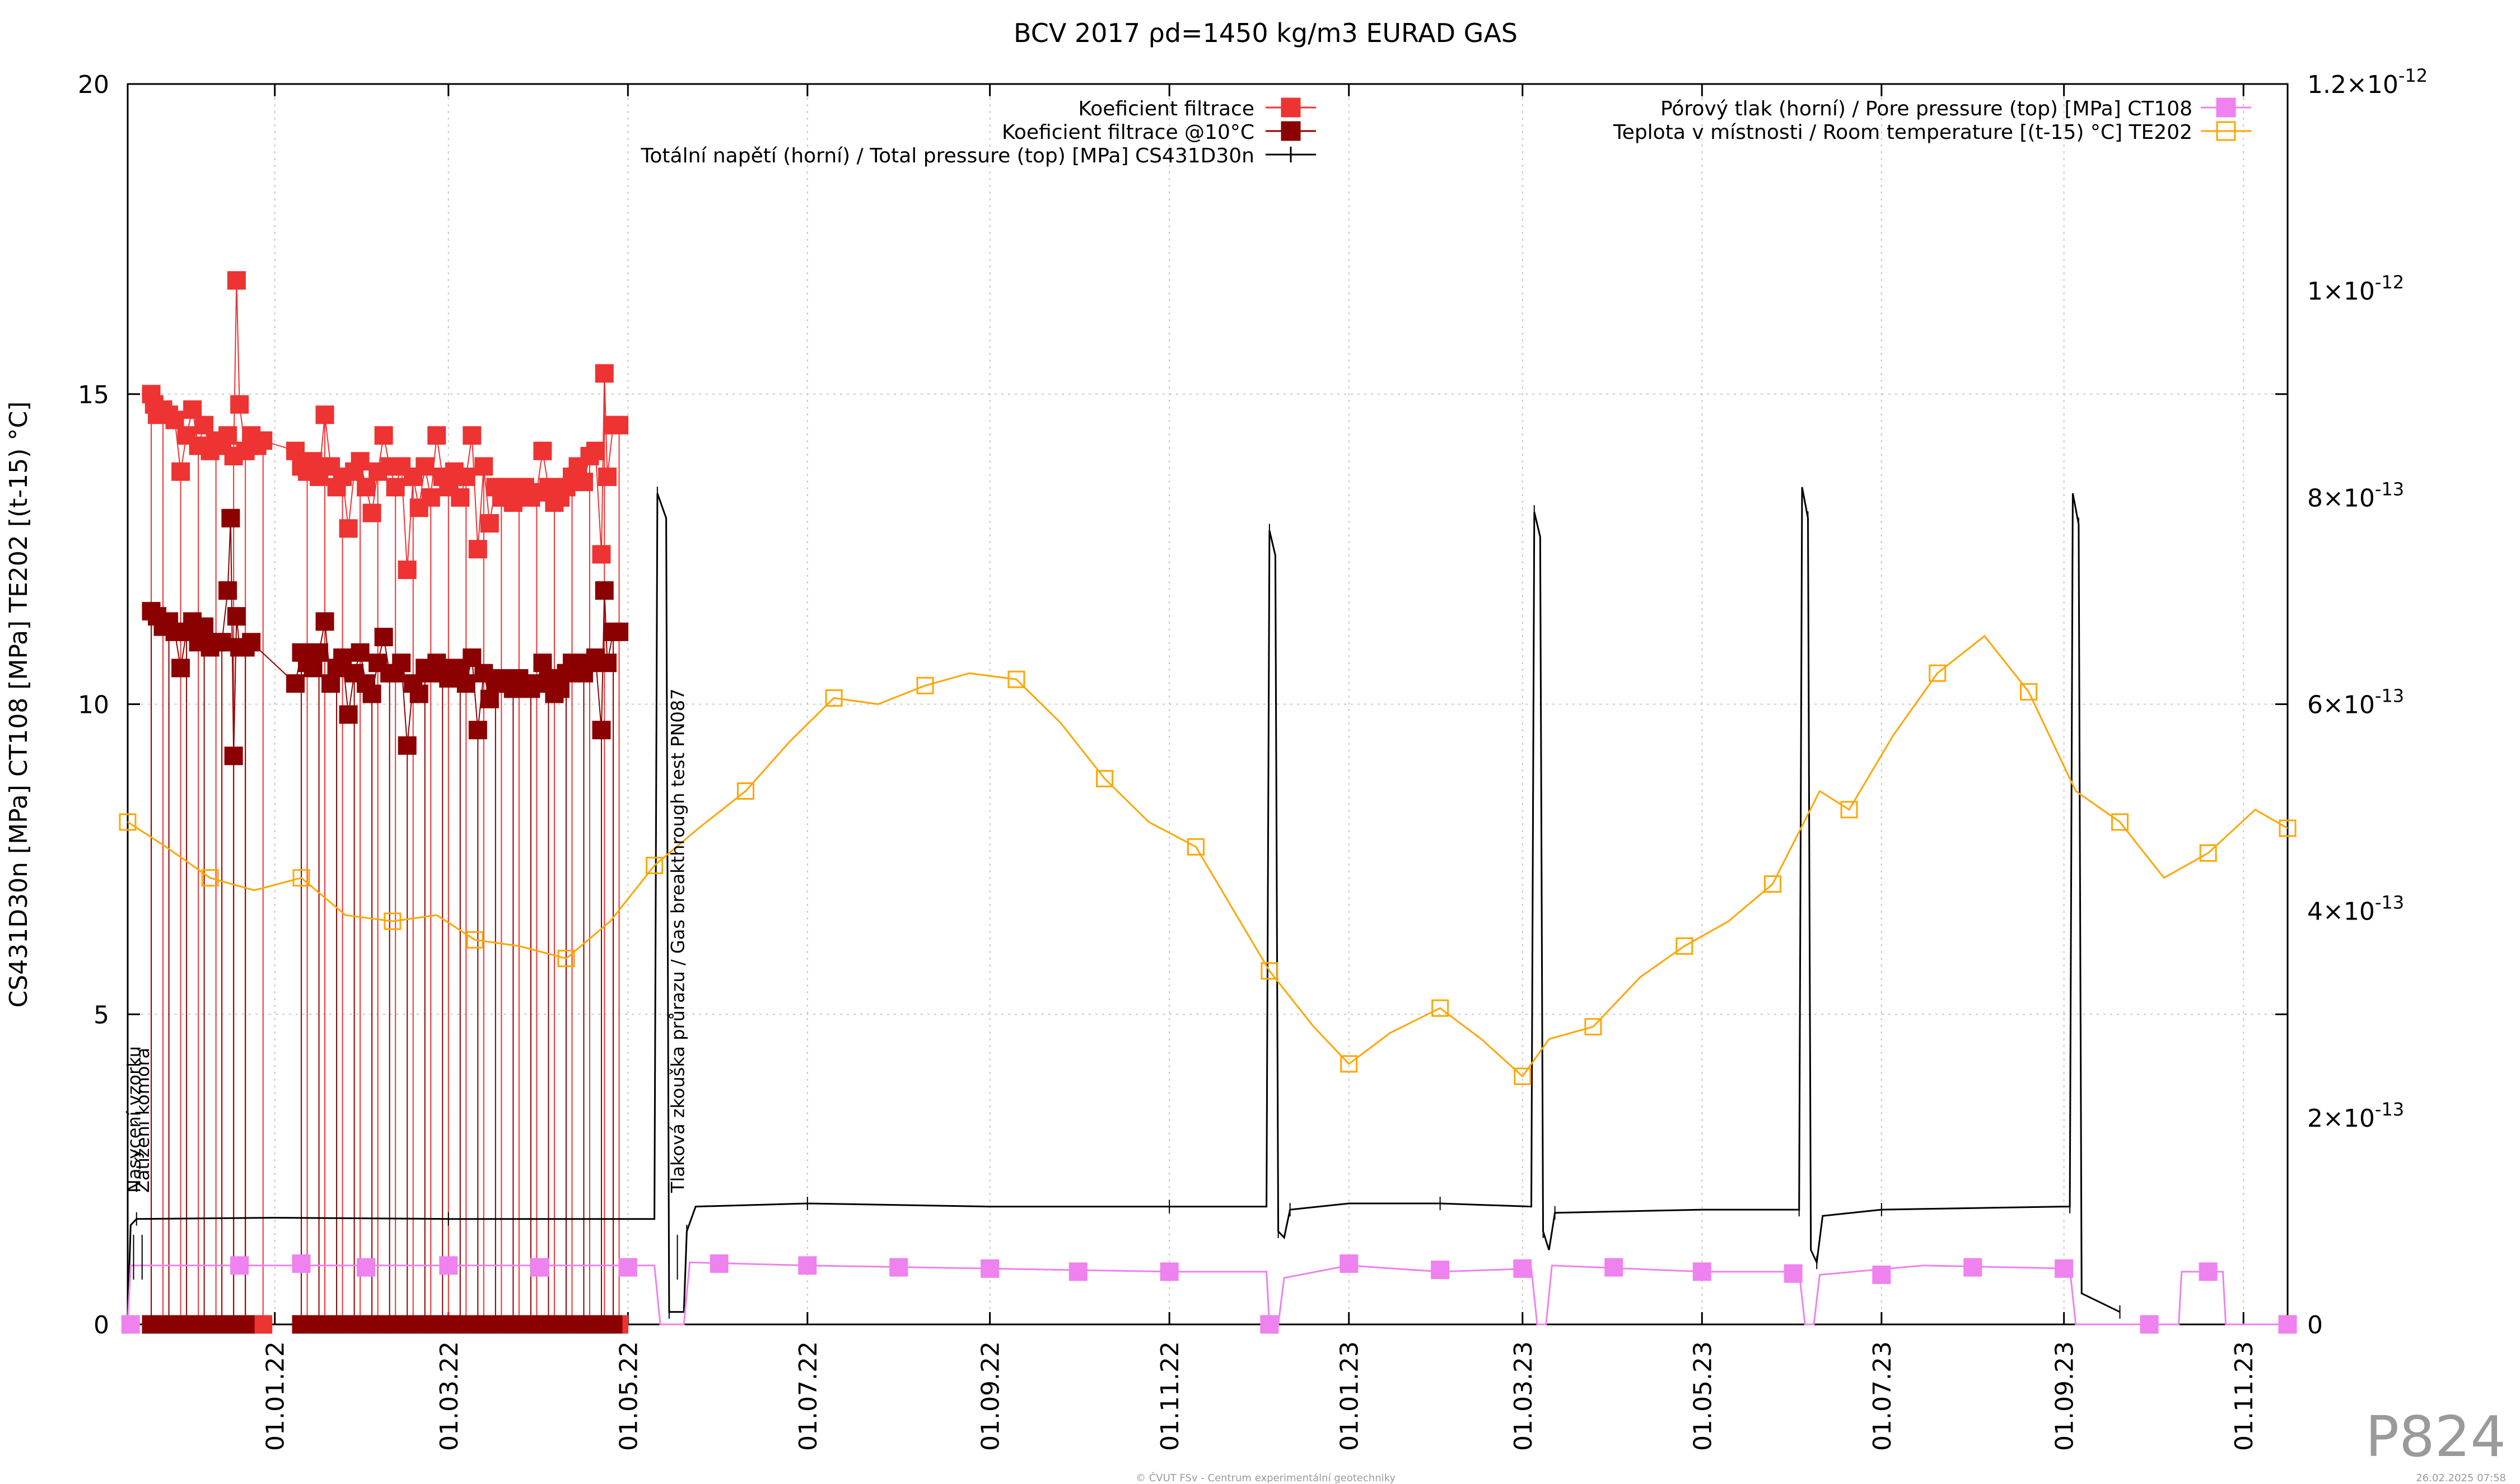  Describe the element at coordinates (2226, 108) in the screenshot. I see `legend-marker` at that location.